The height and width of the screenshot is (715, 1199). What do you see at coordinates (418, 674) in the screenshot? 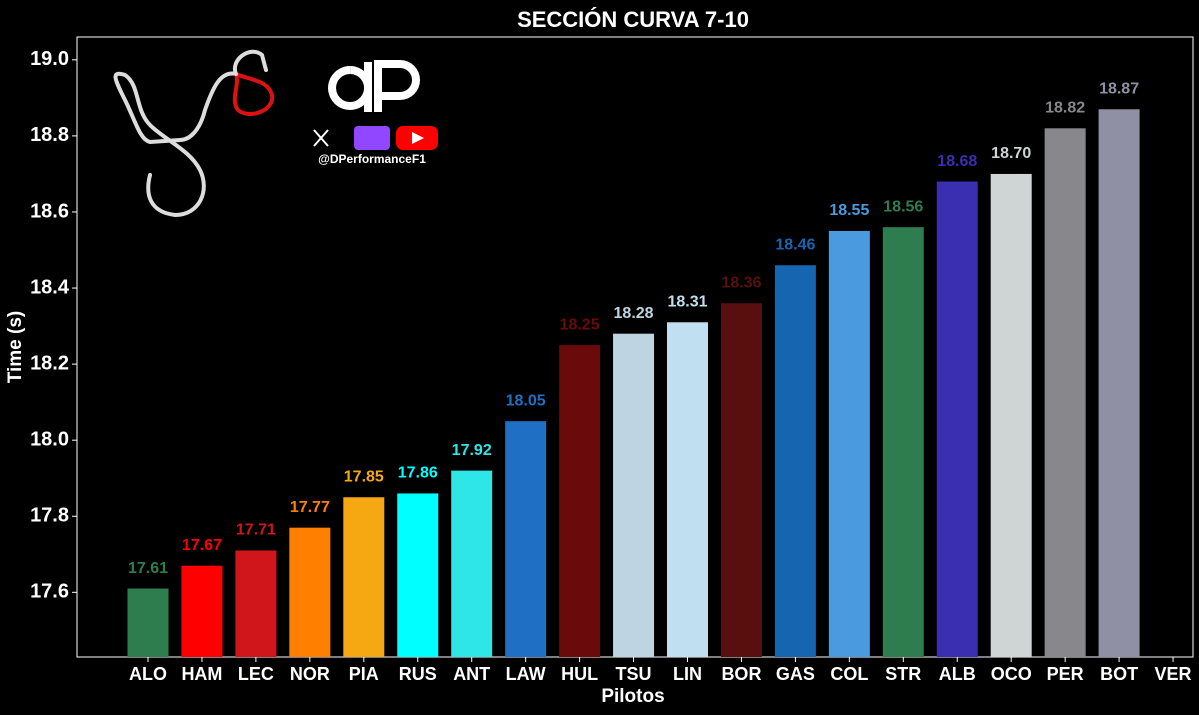
I see `x-tick-label: RUS` at bounding box center [418, 674].